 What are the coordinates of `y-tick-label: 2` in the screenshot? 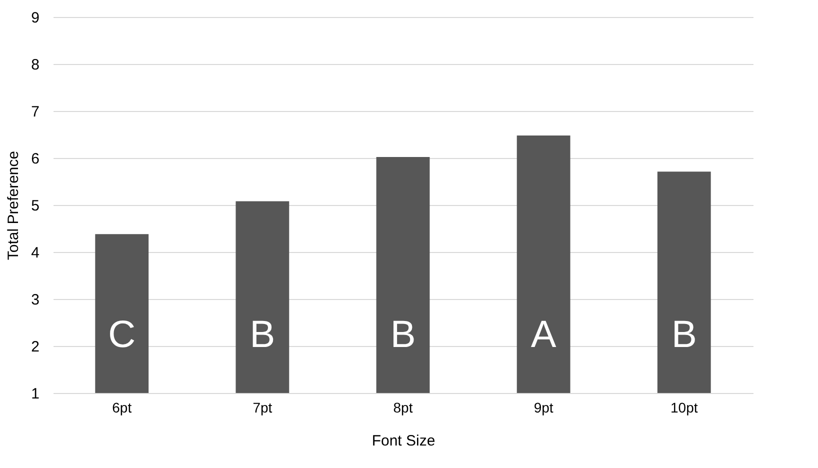 It's located at (35, 347).